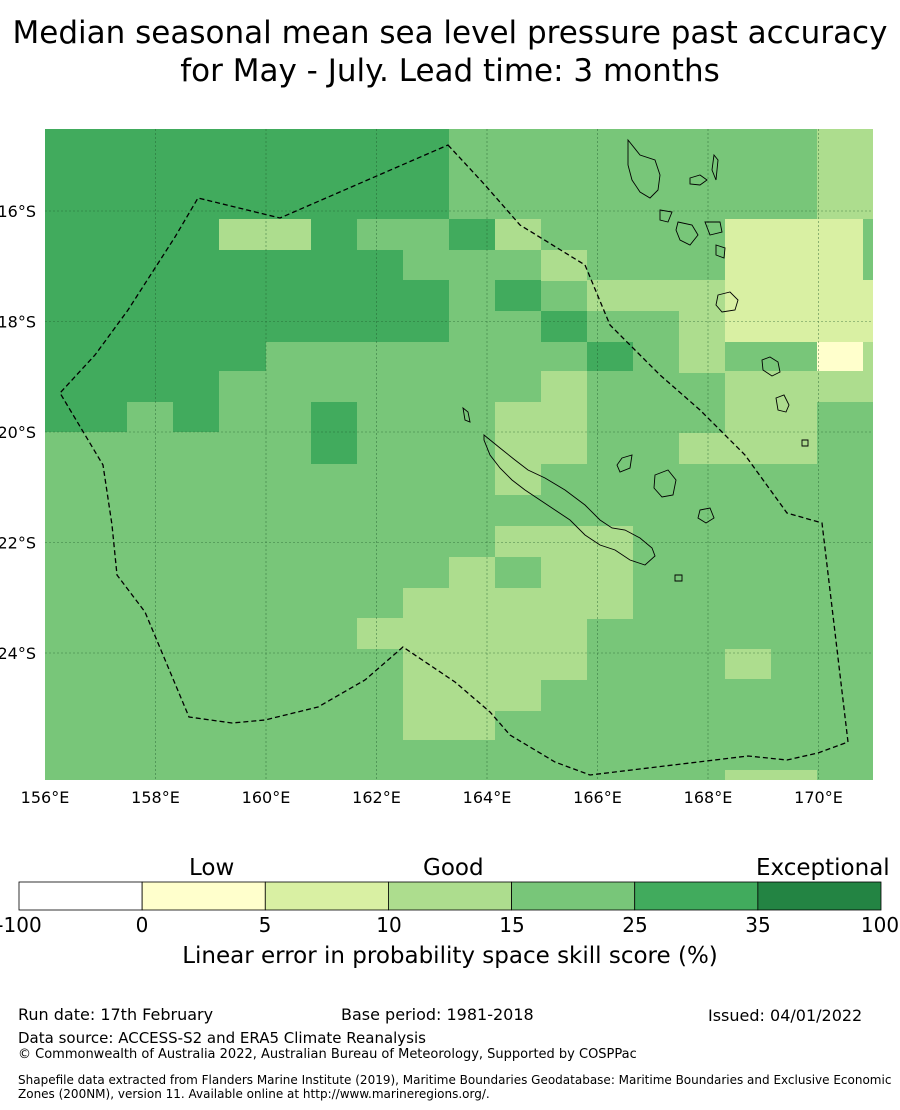 The image size is (900, 1110). I want to click on colorbar-tick: 25, so click(635, 925).